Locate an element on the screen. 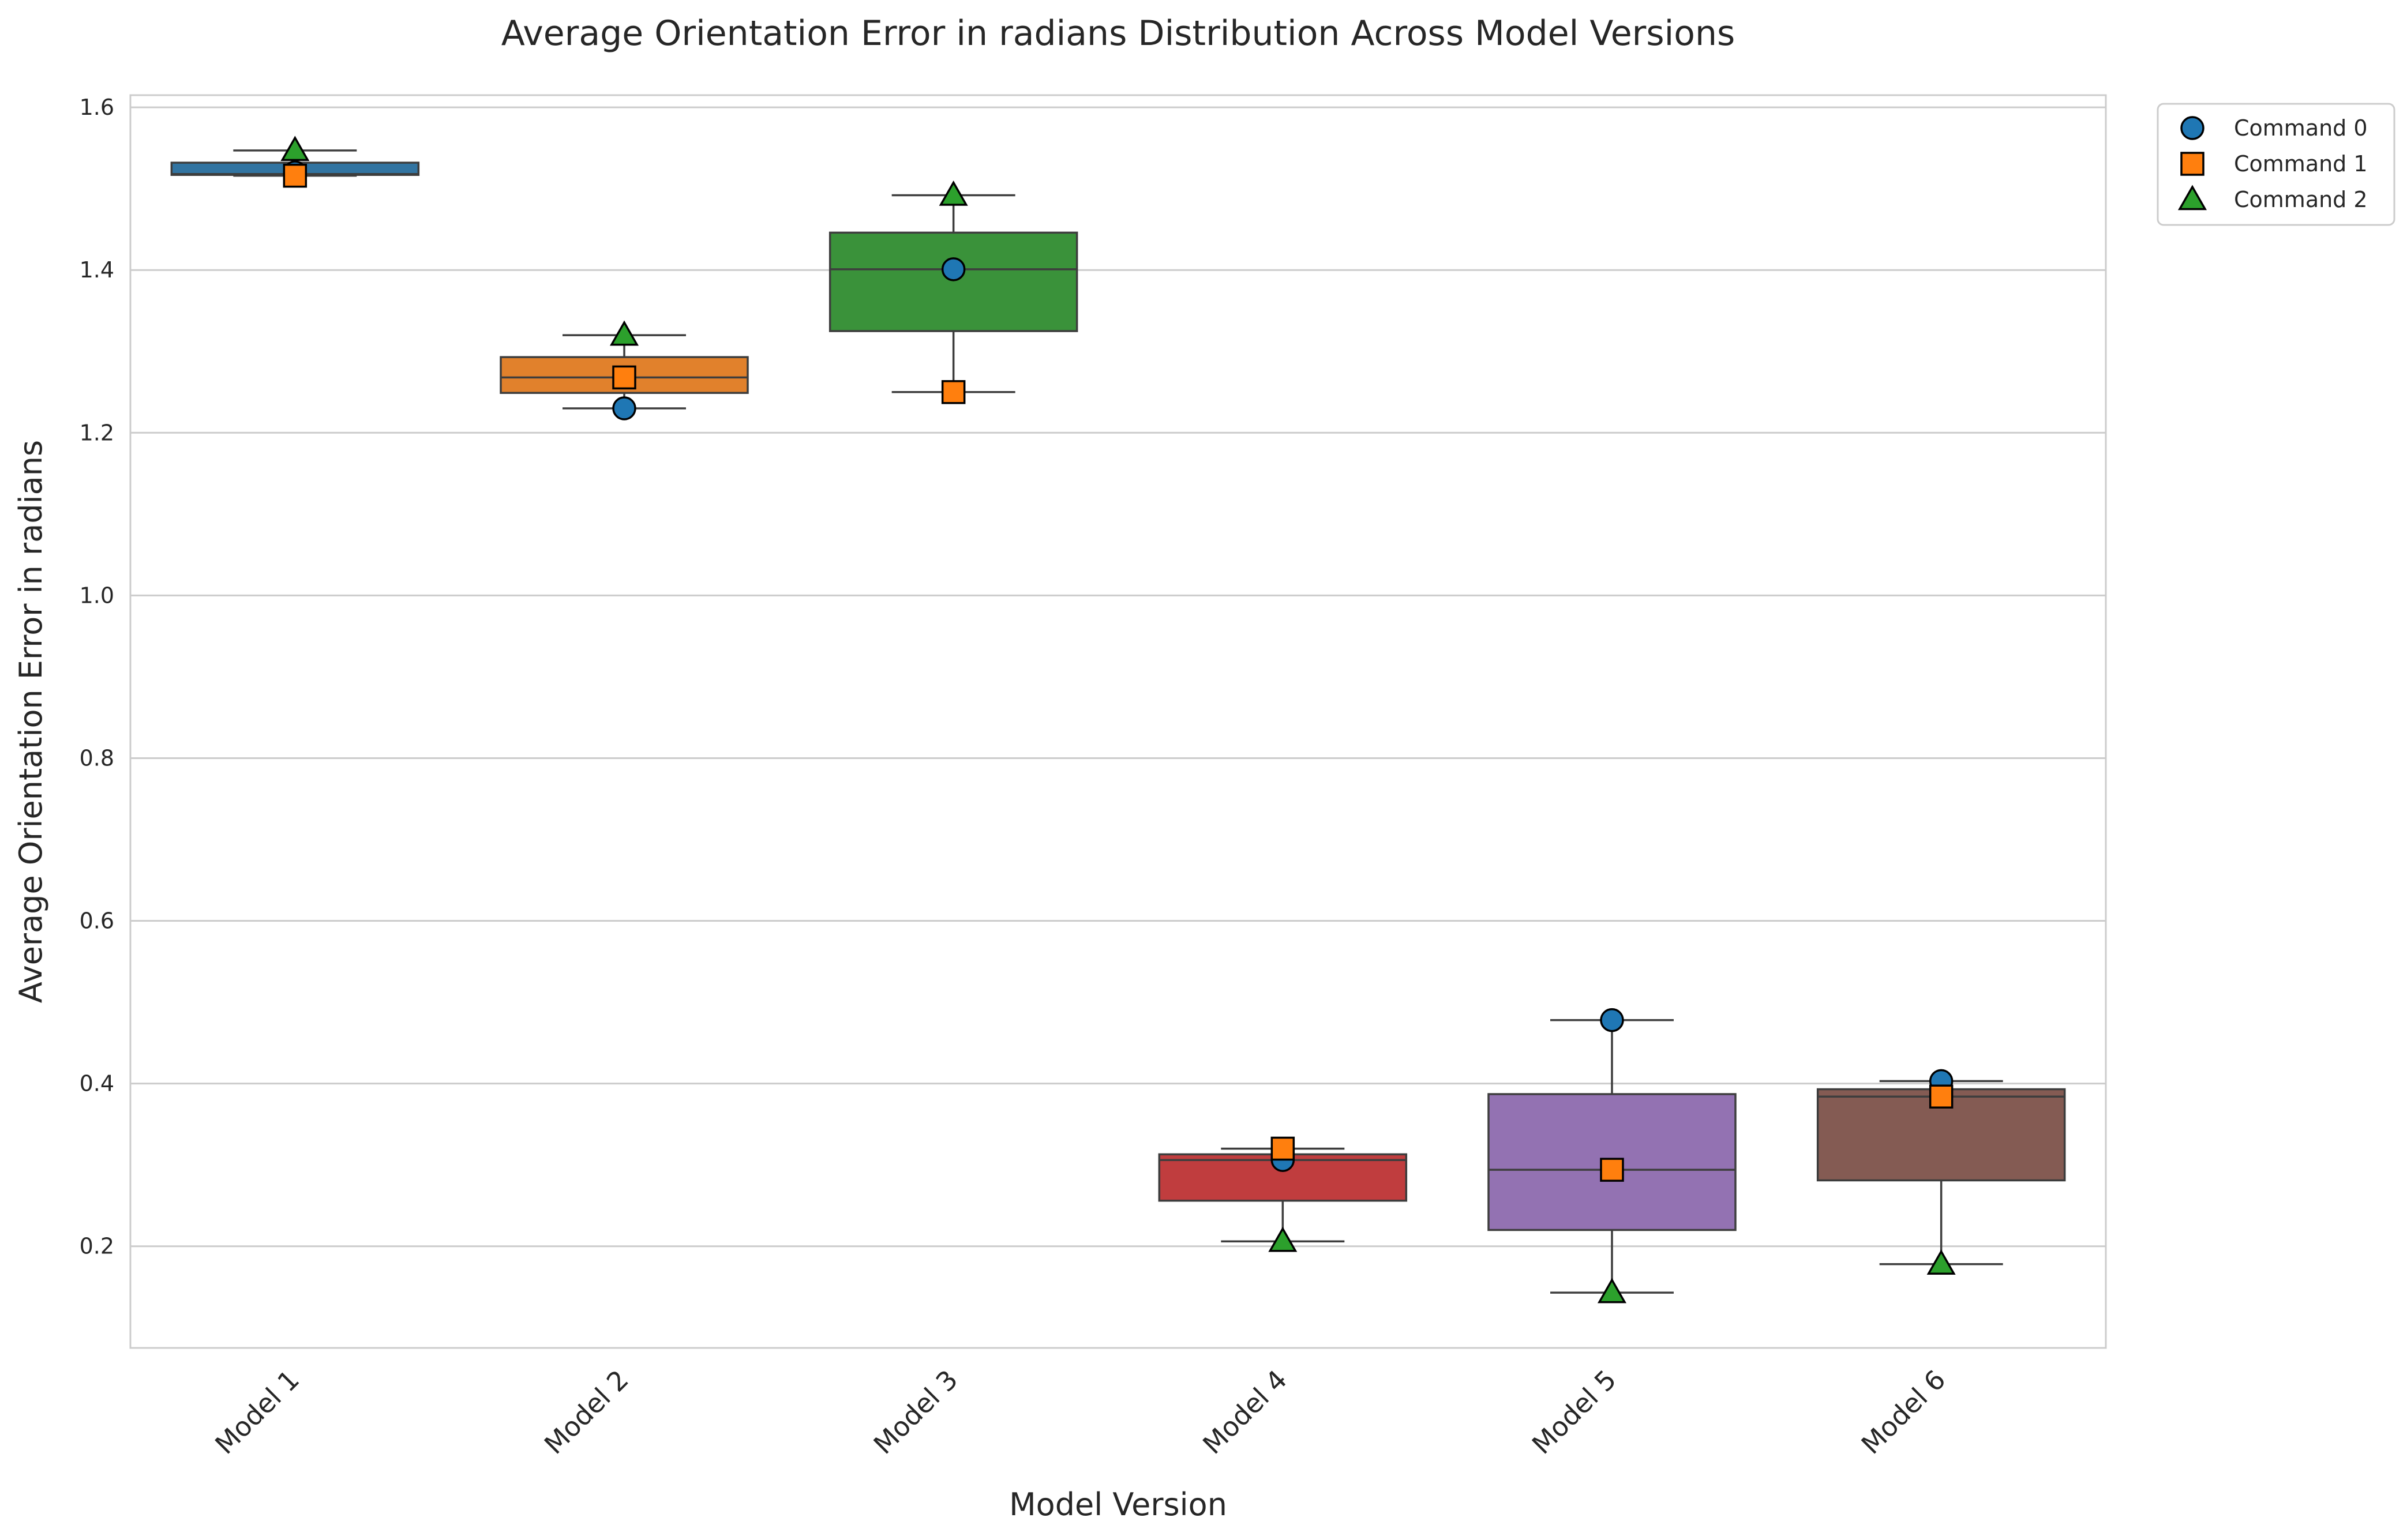 This screenshot has height=1540, width=2407. y-tick-label: 1.2 is located at coordinates (97, 432).